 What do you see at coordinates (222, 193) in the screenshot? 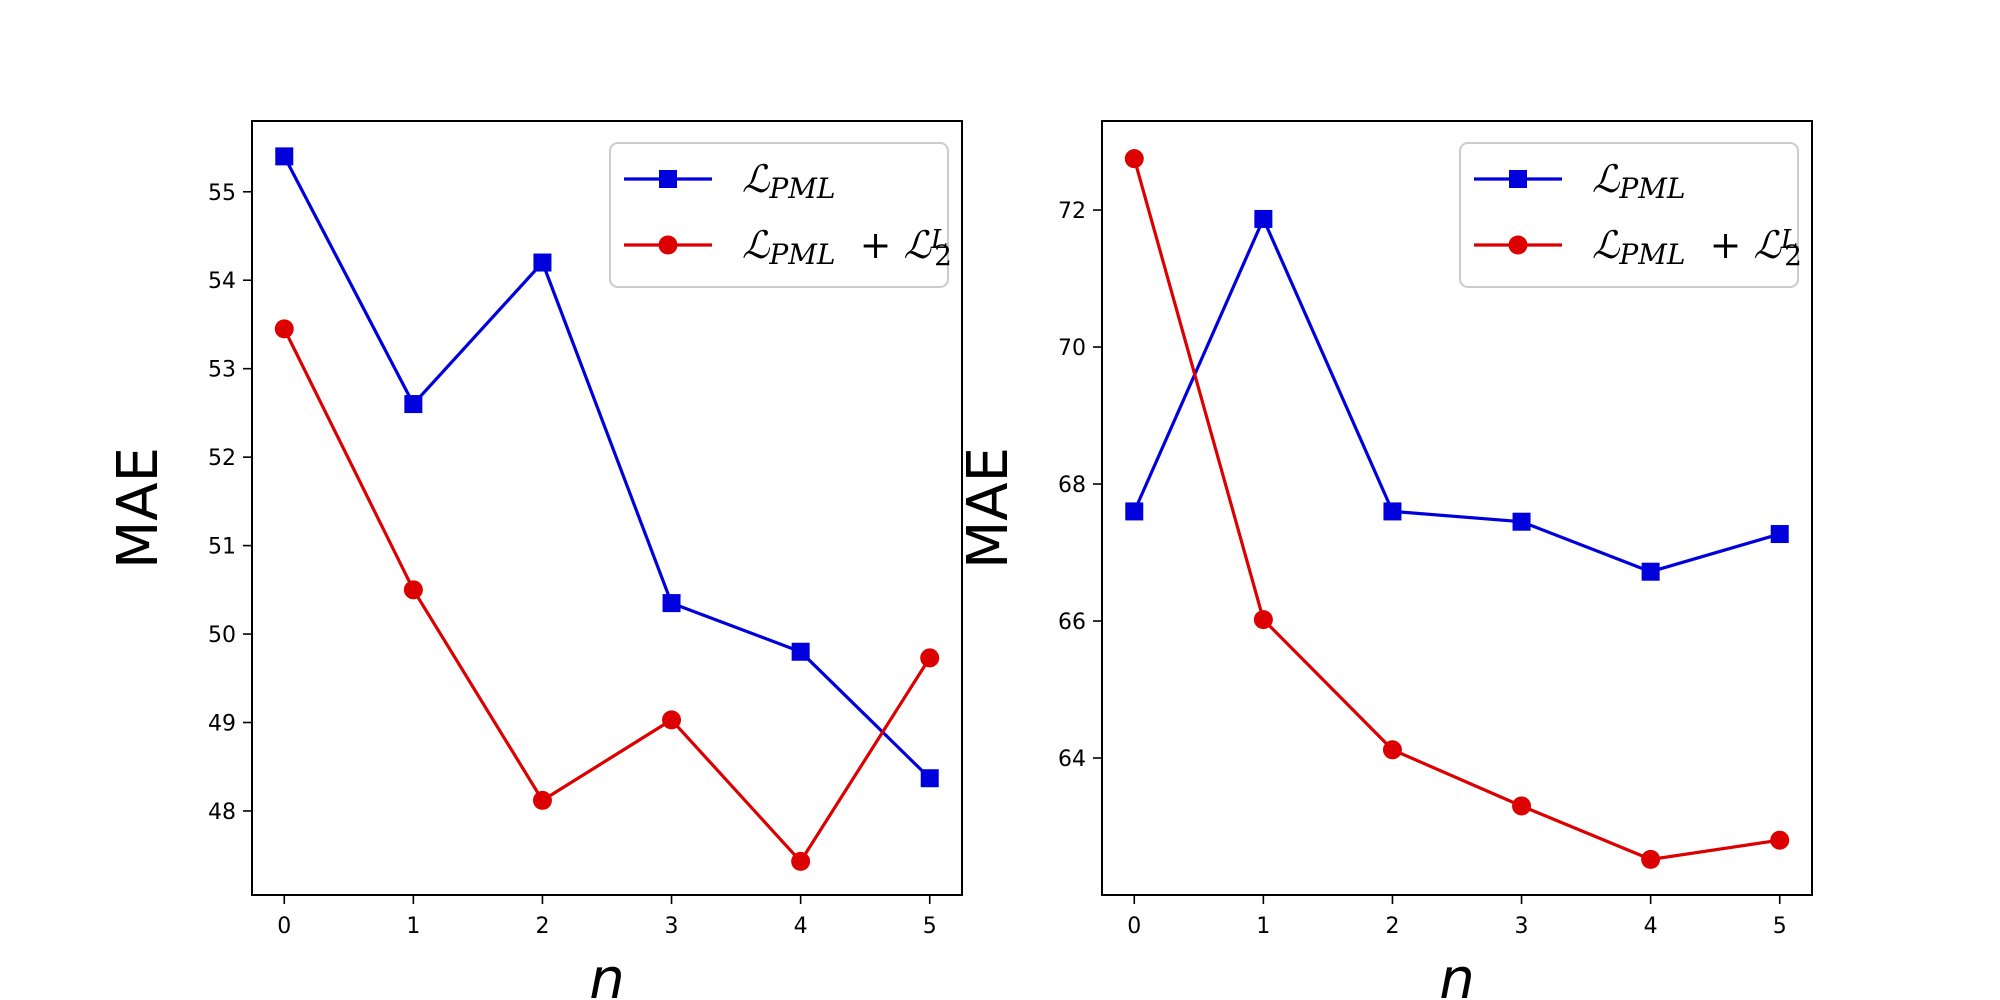
I see `y-tick-label: 55` at bounding box center [222, 193].